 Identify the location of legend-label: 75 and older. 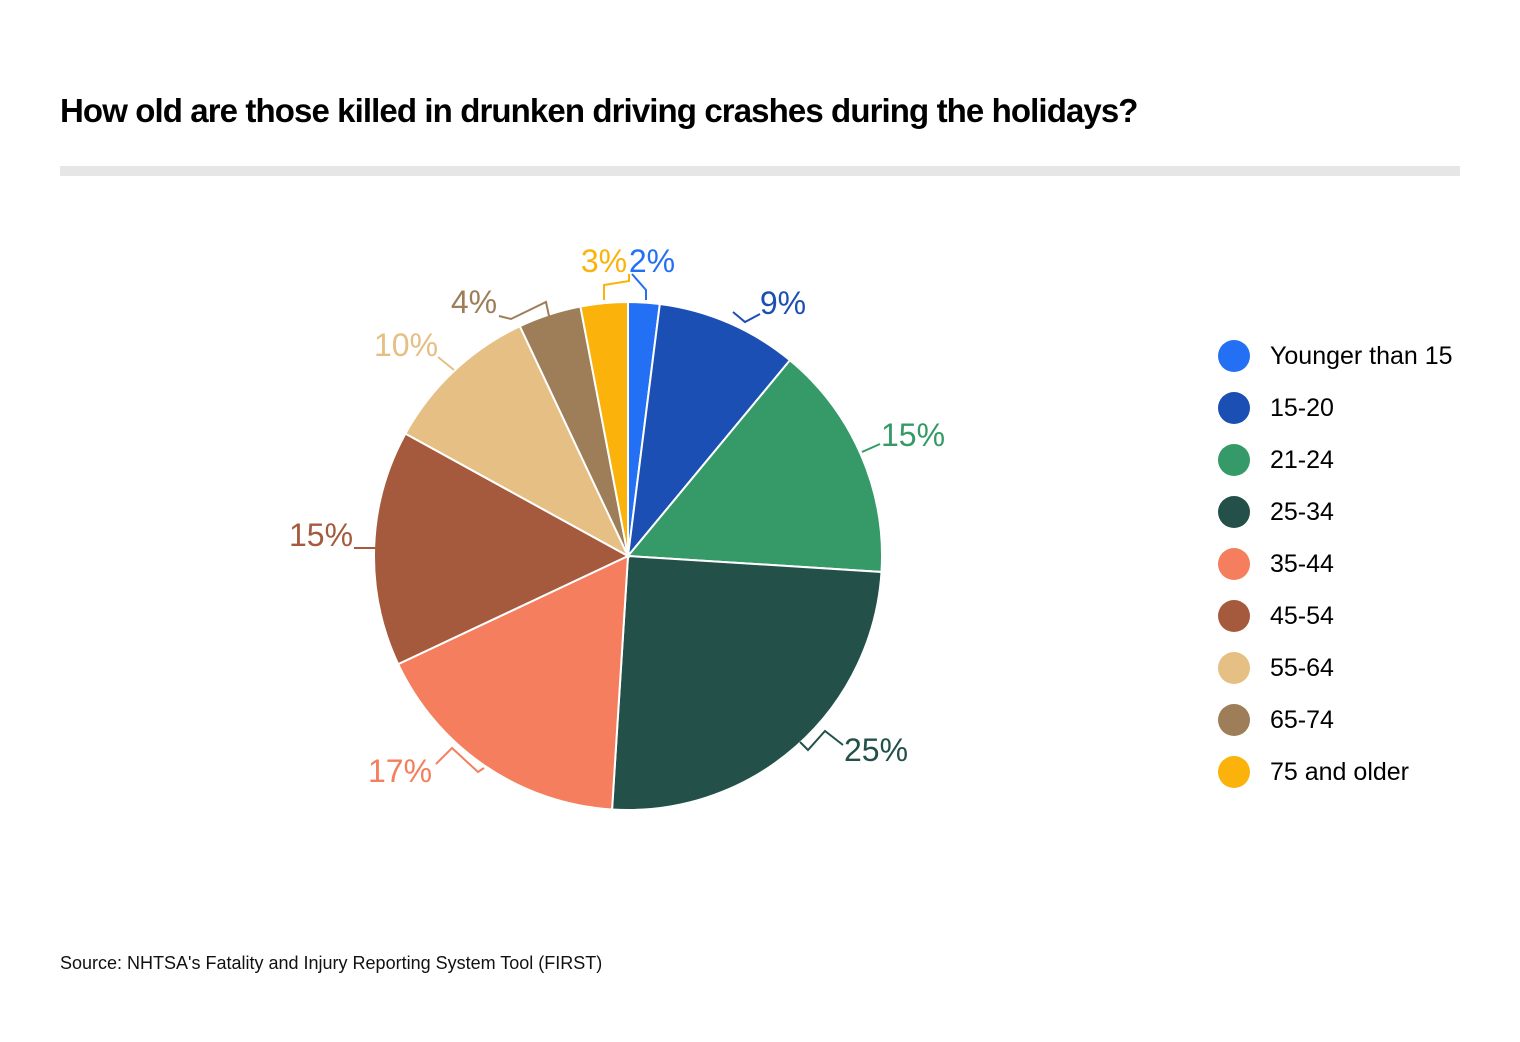
(1340, 771).